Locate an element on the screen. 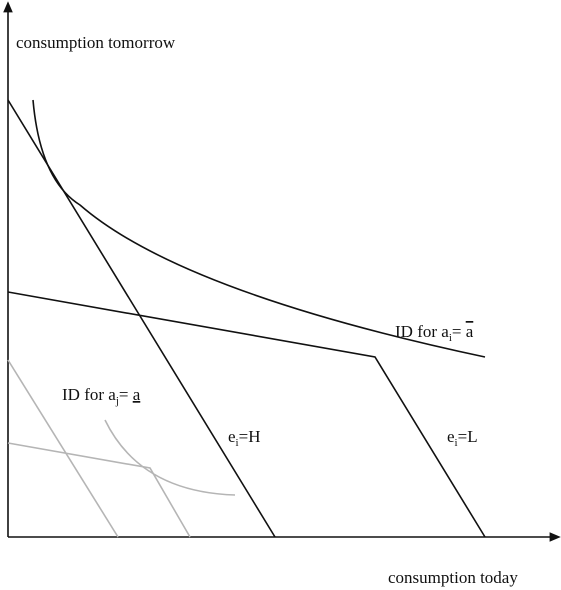 The width and height of the screenshot is (561, 590). gray-indifference-curve is located at coordinates (170, 457).